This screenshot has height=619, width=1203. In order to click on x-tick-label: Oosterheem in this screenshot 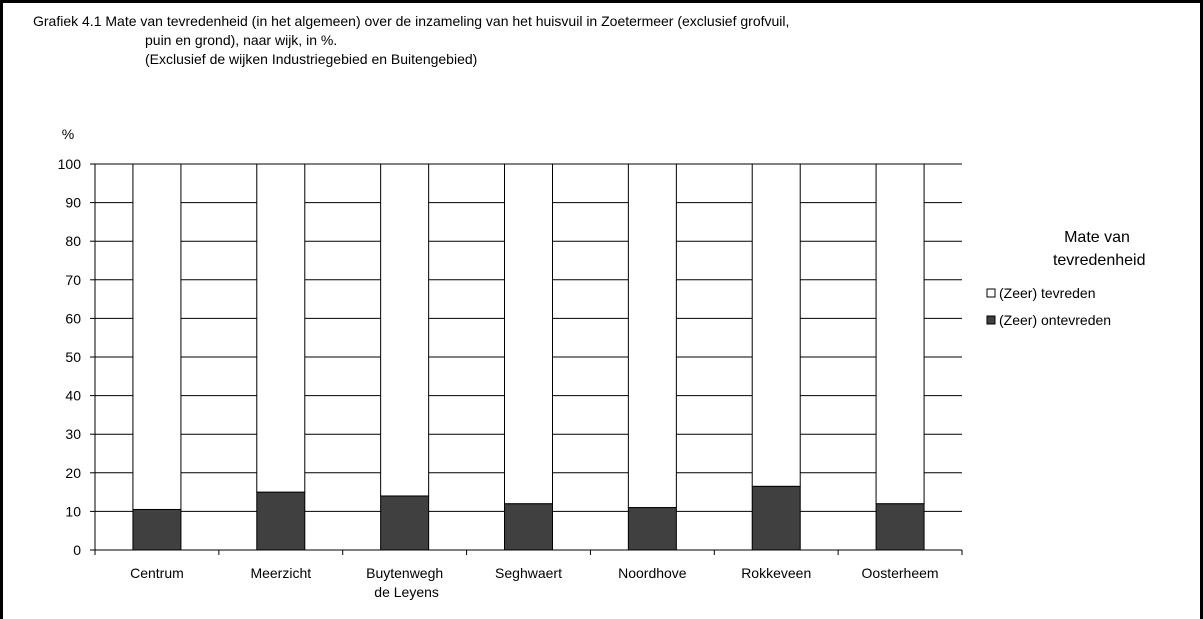, I will do `click(900, 573)`.